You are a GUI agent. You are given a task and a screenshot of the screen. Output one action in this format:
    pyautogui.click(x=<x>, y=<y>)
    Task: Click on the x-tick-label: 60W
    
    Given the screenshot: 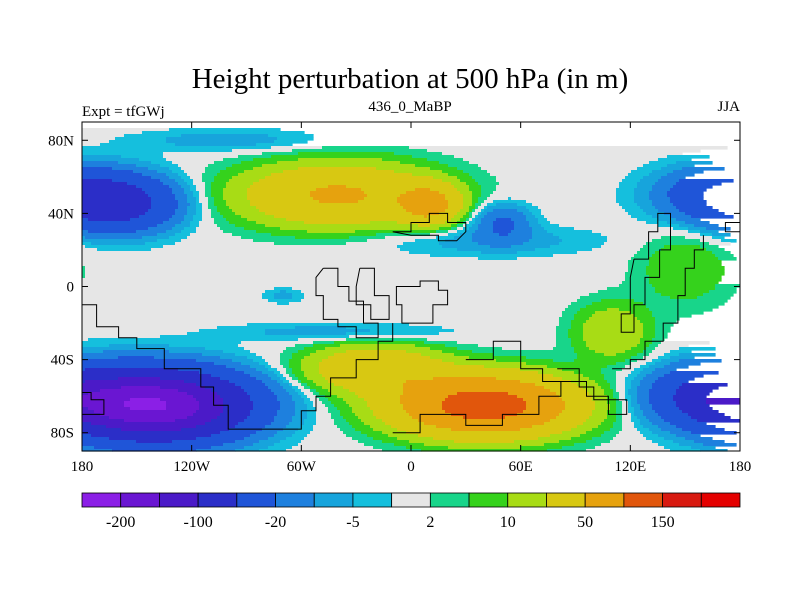 What is the action you would take?
    pyautogui.click(x=302, y=467)
    